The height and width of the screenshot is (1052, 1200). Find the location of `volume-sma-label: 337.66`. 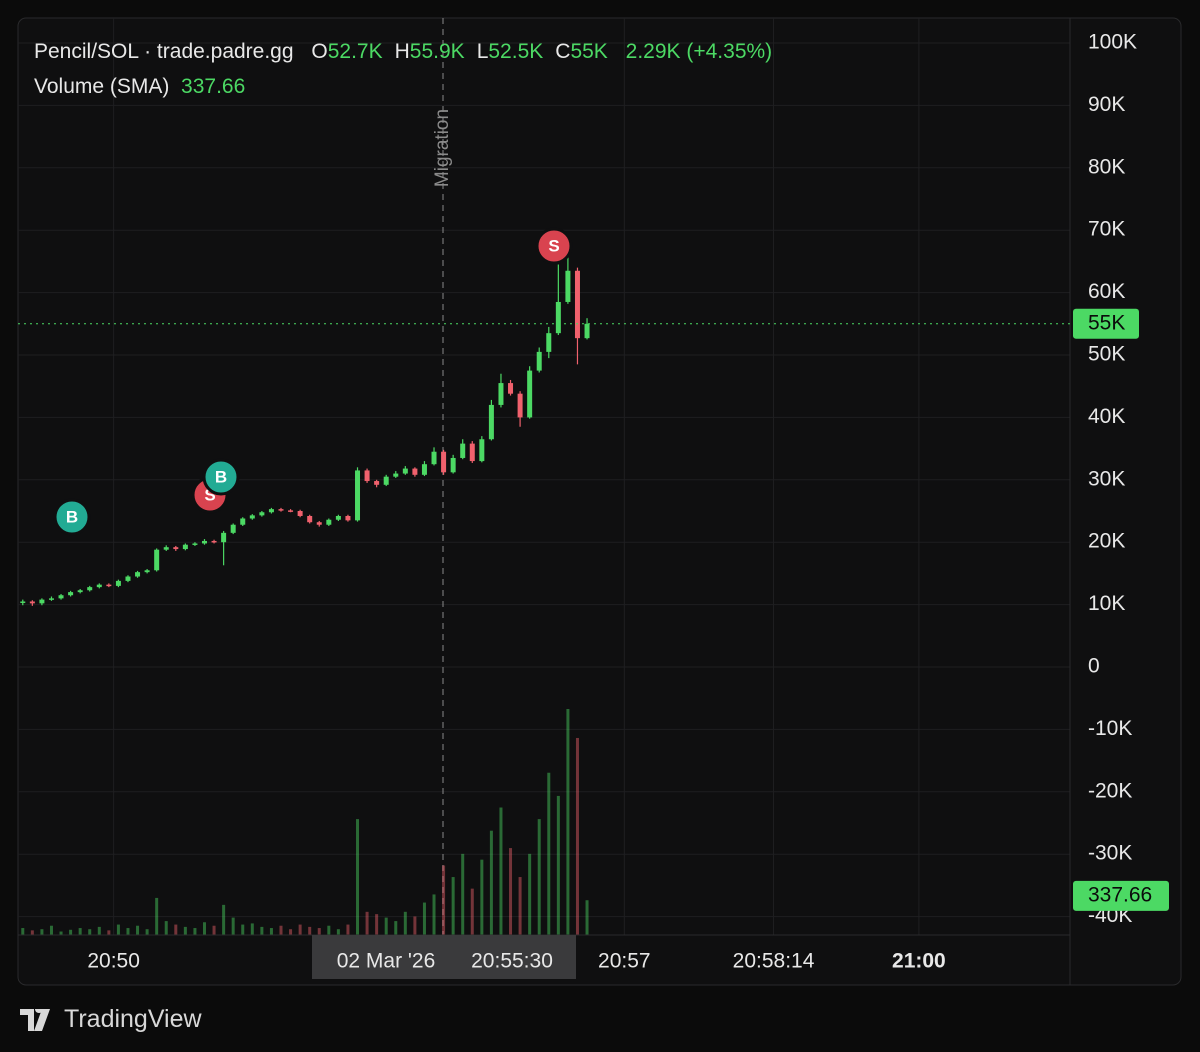

volume-sma-label: 337.66 is located at coordinates (1120, 894).